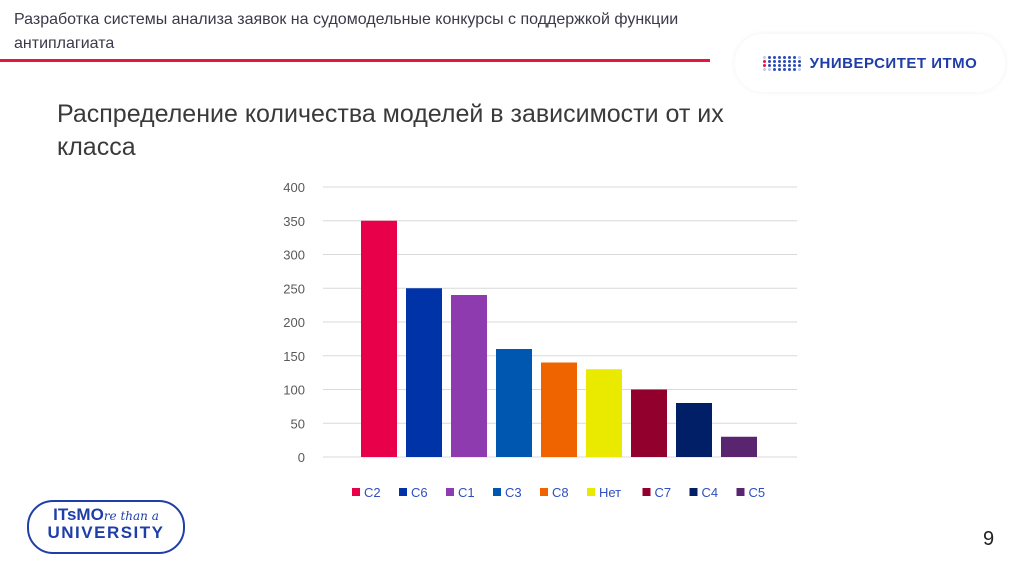 This screenshot has height=574, width=1024. What do you see at coordinates (379, 338) in the screenshot?
I see `bar-C2` at bounding box center [379, 338].